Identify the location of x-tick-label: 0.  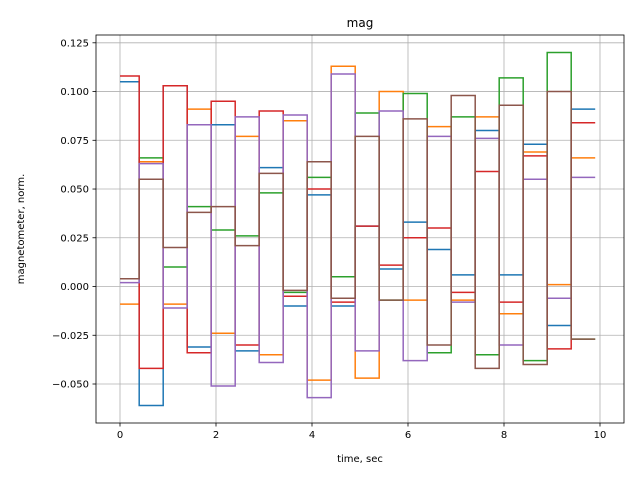
(120, 435).